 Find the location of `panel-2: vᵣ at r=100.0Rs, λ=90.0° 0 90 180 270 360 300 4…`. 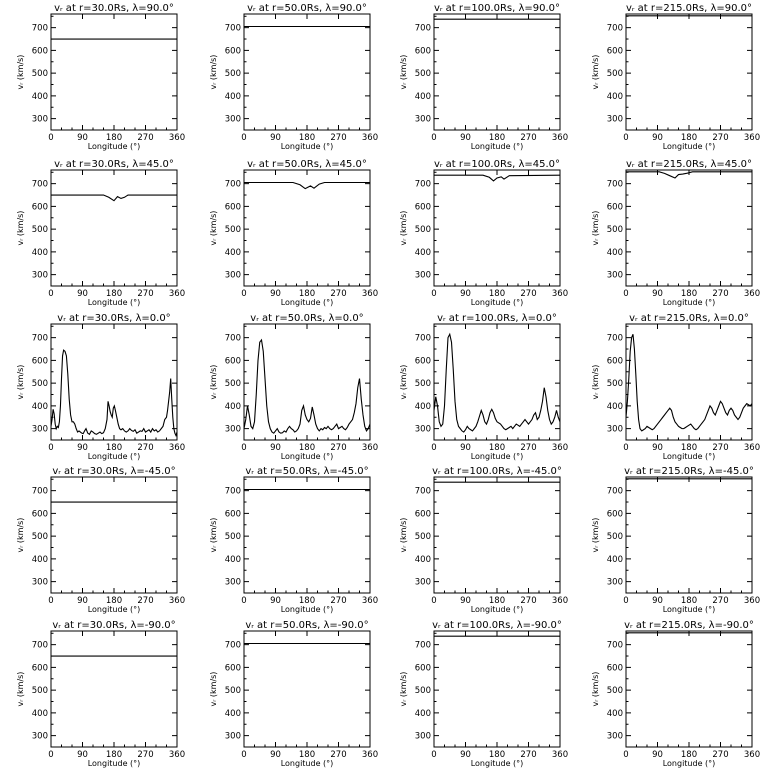

panel-2: vᵣ at r=100.0Rs, λ=90.0° 0 90 180 270 360 300 4… is located at coordinates (483, 77).